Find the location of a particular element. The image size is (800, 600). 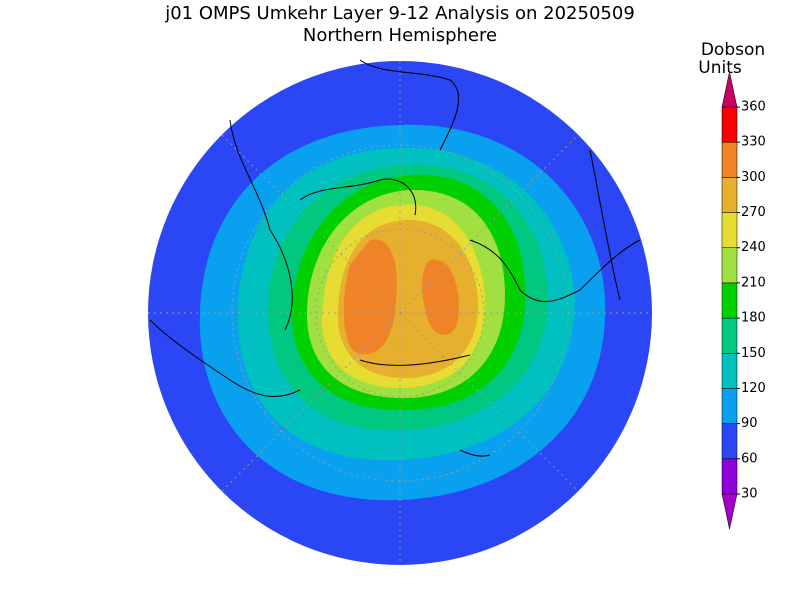

colorbar-label: Units is located at coordinates (720, 68).